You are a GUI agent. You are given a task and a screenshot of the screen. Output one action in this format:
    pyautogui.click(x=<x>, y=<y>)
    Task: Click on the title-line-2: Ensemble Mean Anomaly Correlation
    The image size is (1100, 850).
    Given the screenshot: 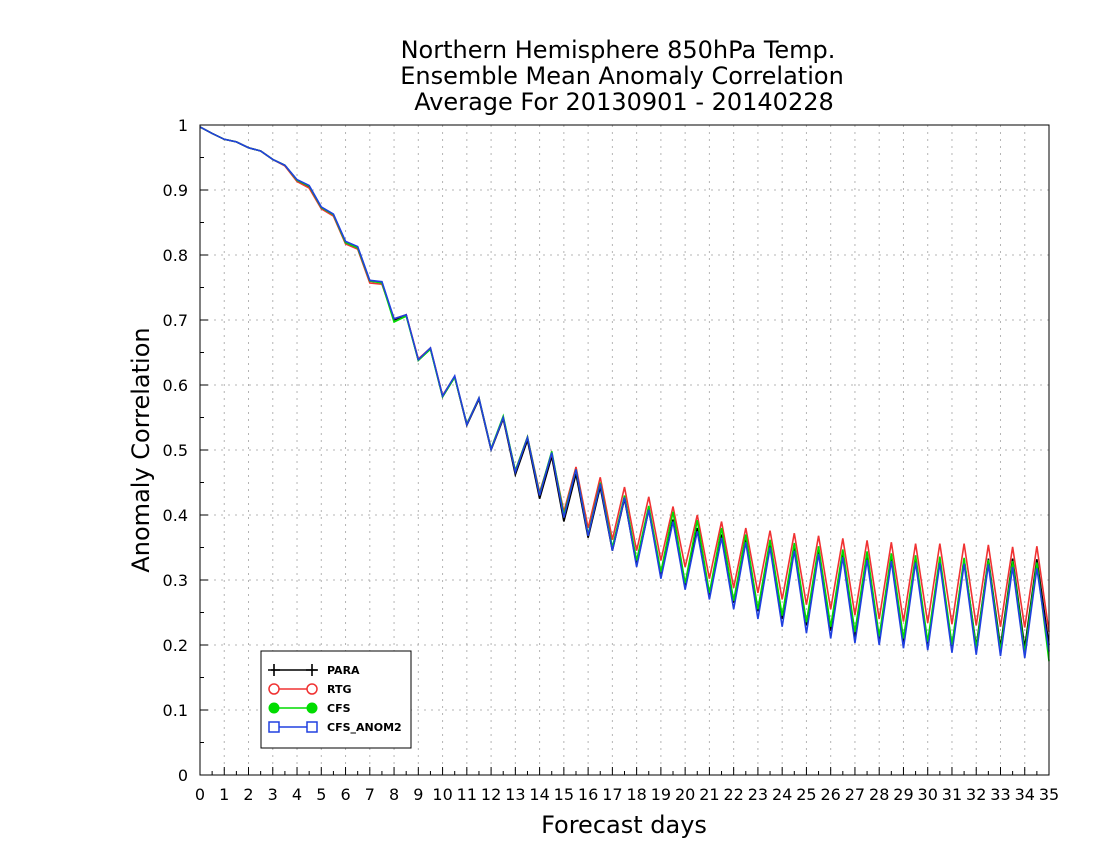 What is the action you would take?
    pyautogui.click(x=622, y=76)
    